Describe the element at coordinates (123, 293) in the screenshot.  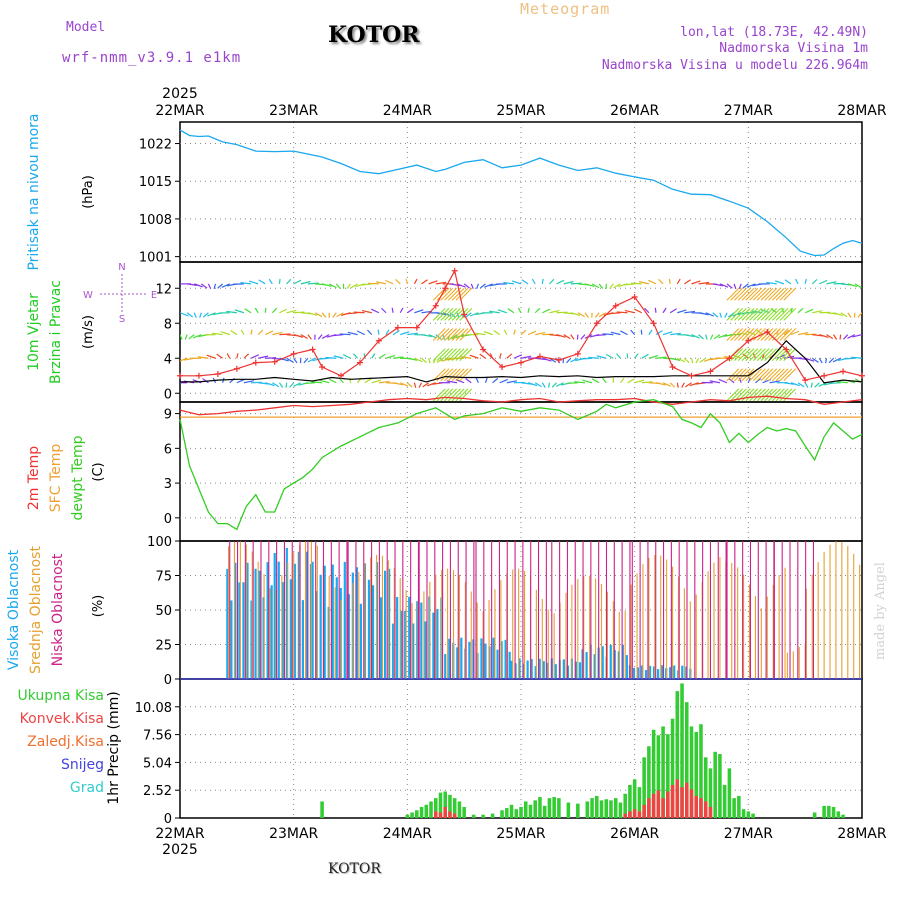
I see `dir-key-cross` at that location.